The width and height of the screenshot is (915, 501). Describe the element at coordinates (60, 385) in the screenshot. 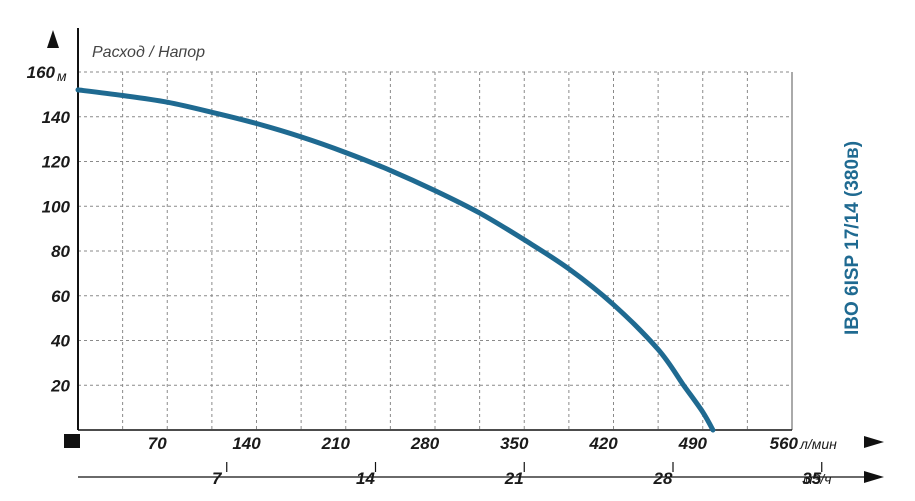

I see `y-tick-label: 20` at that location.